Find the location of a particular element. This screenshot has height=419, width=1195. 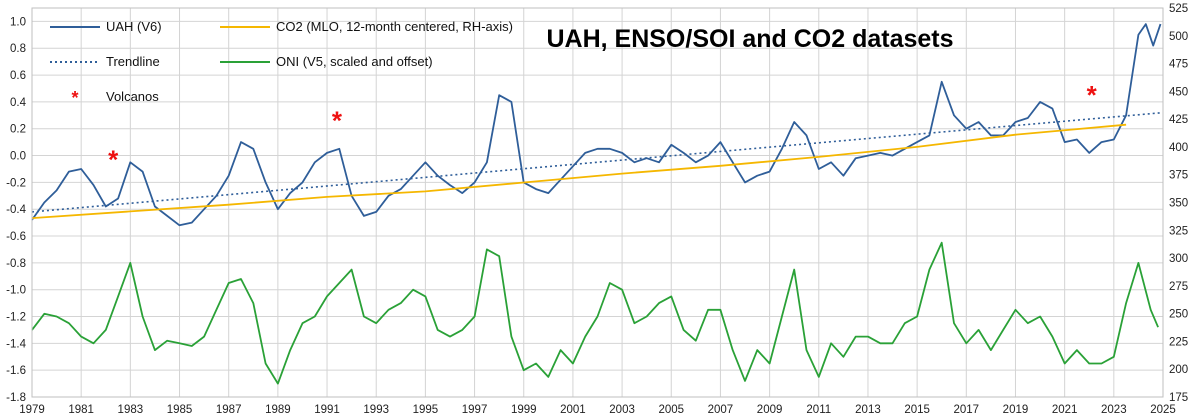

y-left-tick-label: 0.4 is located at coordinates (18, 103).